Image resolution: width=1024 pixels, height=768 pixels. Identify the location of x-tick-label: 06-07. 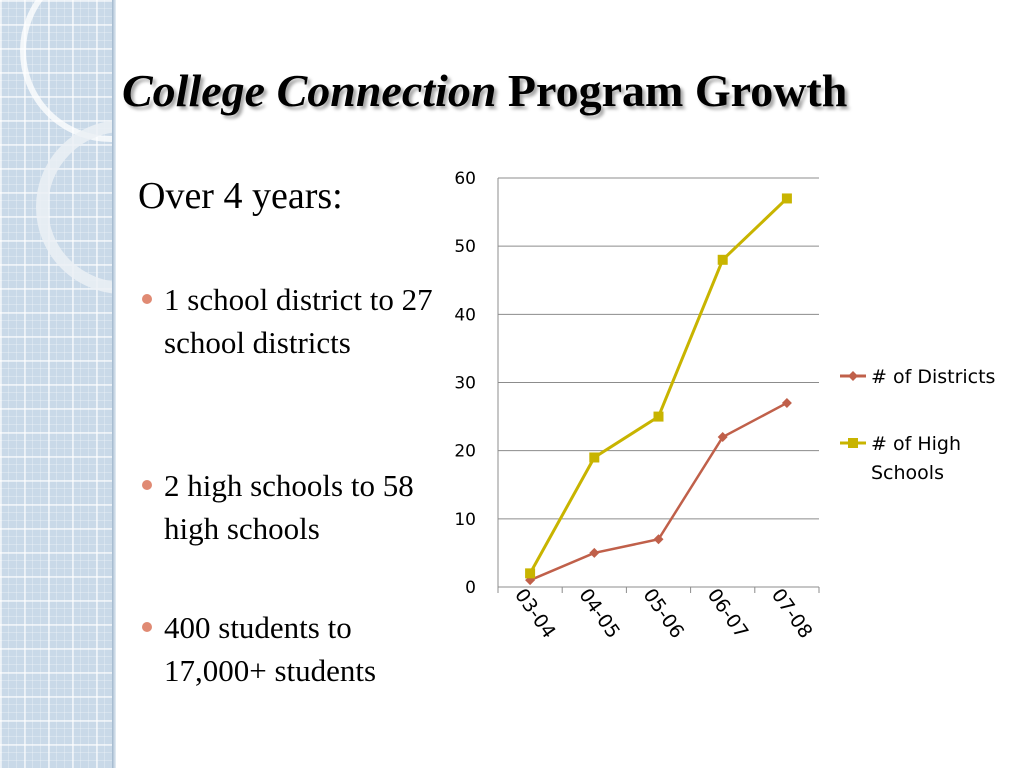
(728, 614).